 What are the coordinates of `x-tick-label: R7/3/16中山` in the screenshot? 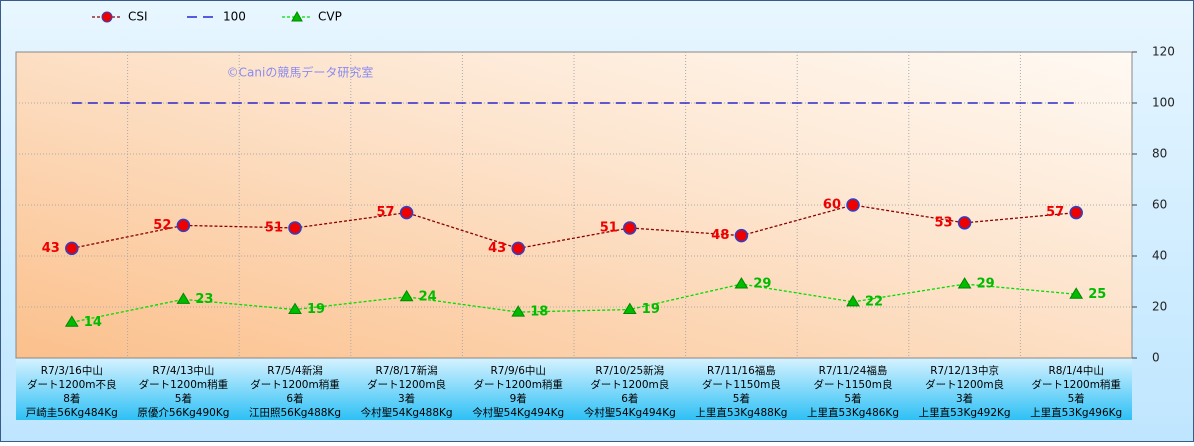 It's located at (72, 370).